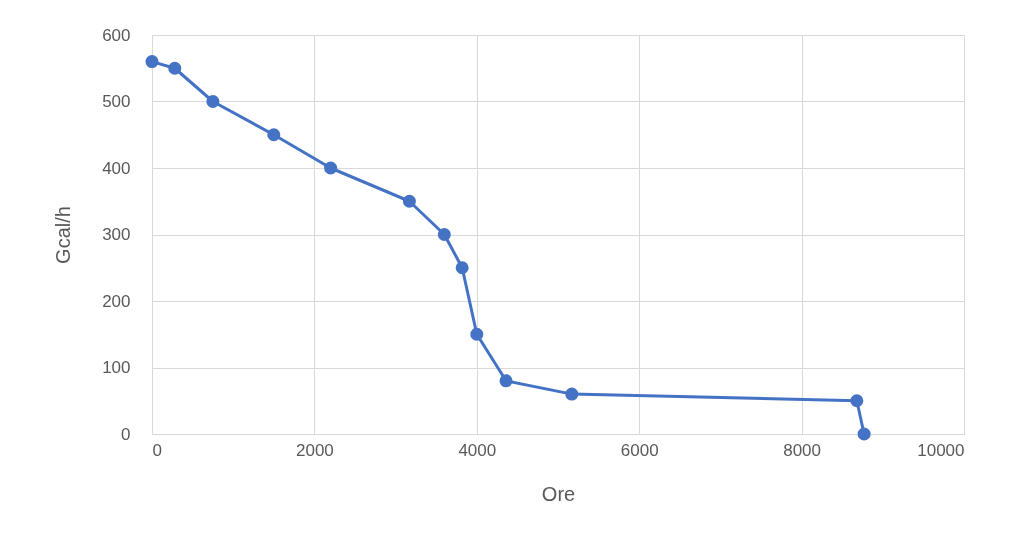 The height and width of the screenshot is (534, 1016). I want to click on x-tick-label: 10000, so click(941, 450).